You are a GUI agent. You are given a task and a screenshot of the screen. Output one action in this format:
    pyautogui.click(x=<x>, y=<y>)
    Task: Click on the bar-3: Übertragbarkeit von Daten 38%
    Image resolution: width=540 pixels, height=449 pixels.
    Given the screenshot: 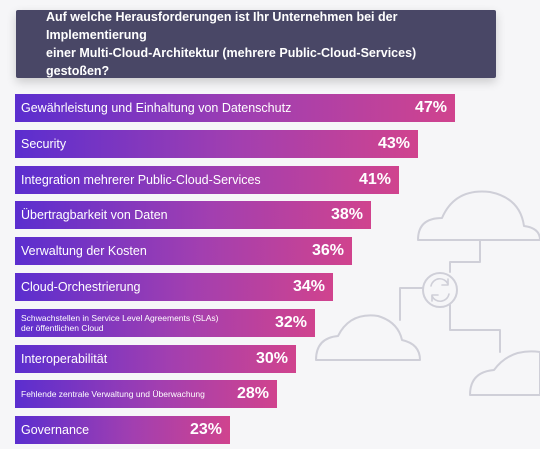 What is the action you would take?
    pyautogui.click(x=193, y=215)
    